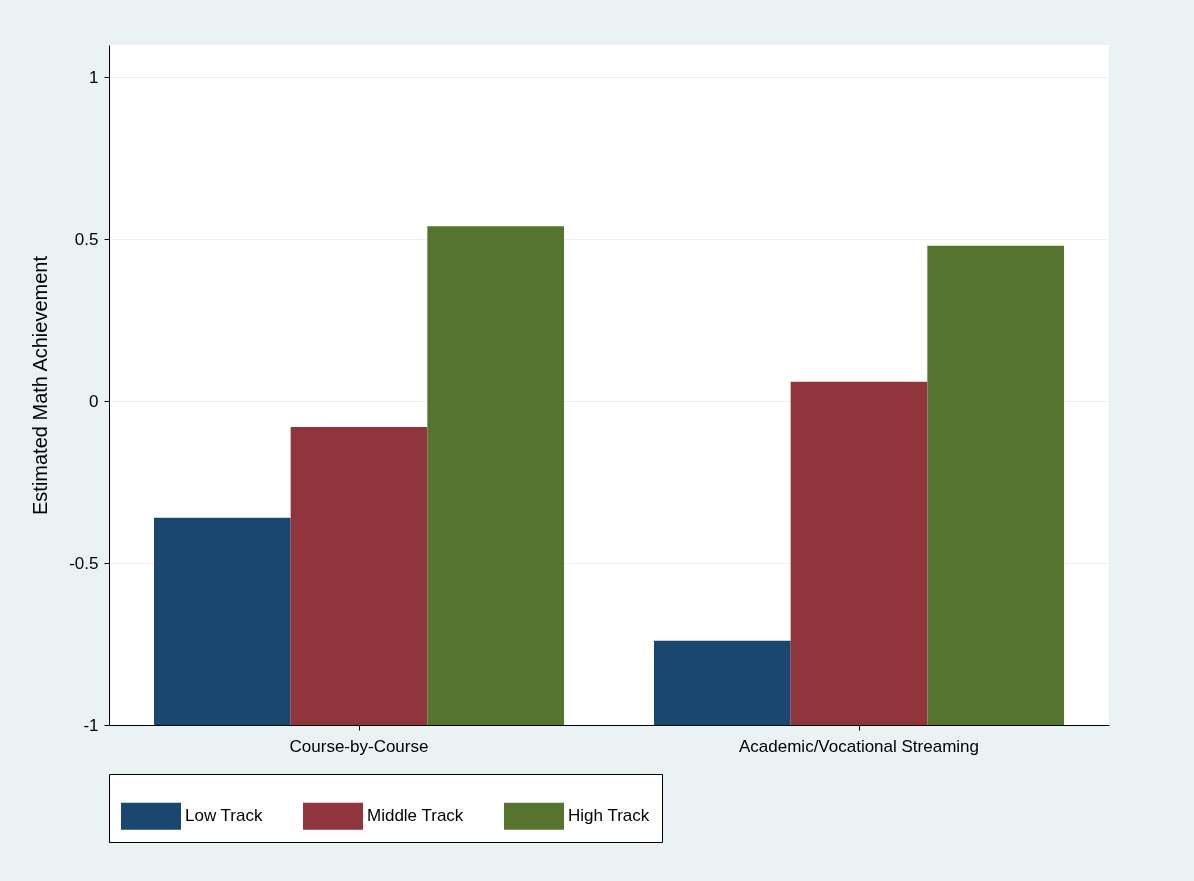 Image resolution: width=1194 pixels, height=881 pixels. I want to click on legend-label: High Track, so click(609, 816).